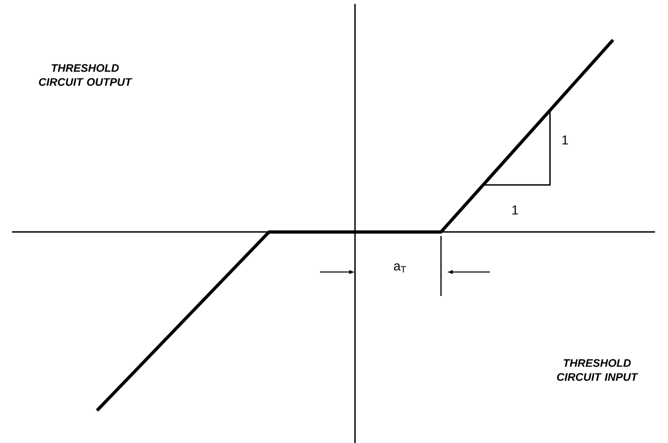 This screenshot has width=668, height=443. Describe the element at coordinates (85, 75) in the screenshot. I see `y-axis-title: THRESHOLD CIRCUIT OUTPUT` at that location.